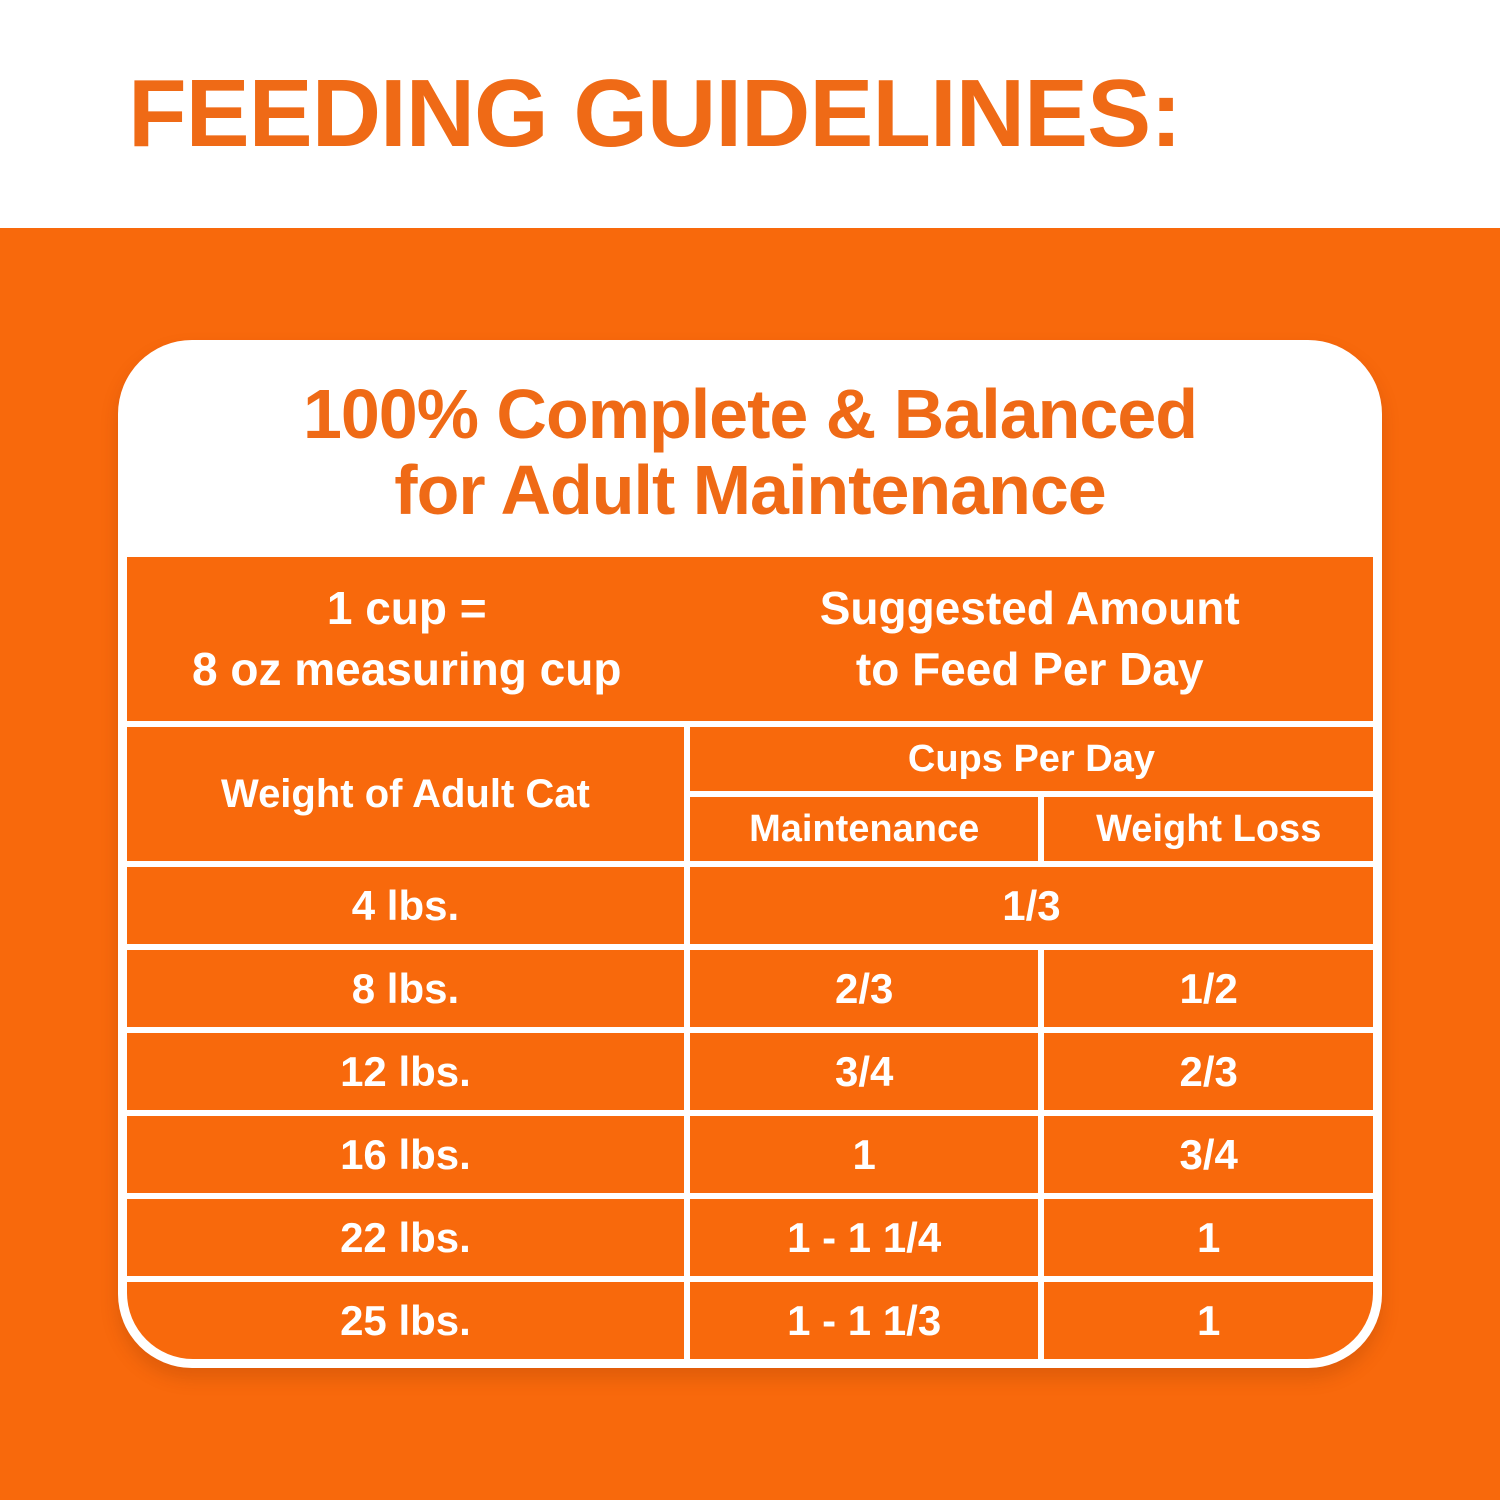 The height and width of the screenshot is (1500, 1500). I want to click on weight-loss-cell: 2/3, so click(1208, 1071).